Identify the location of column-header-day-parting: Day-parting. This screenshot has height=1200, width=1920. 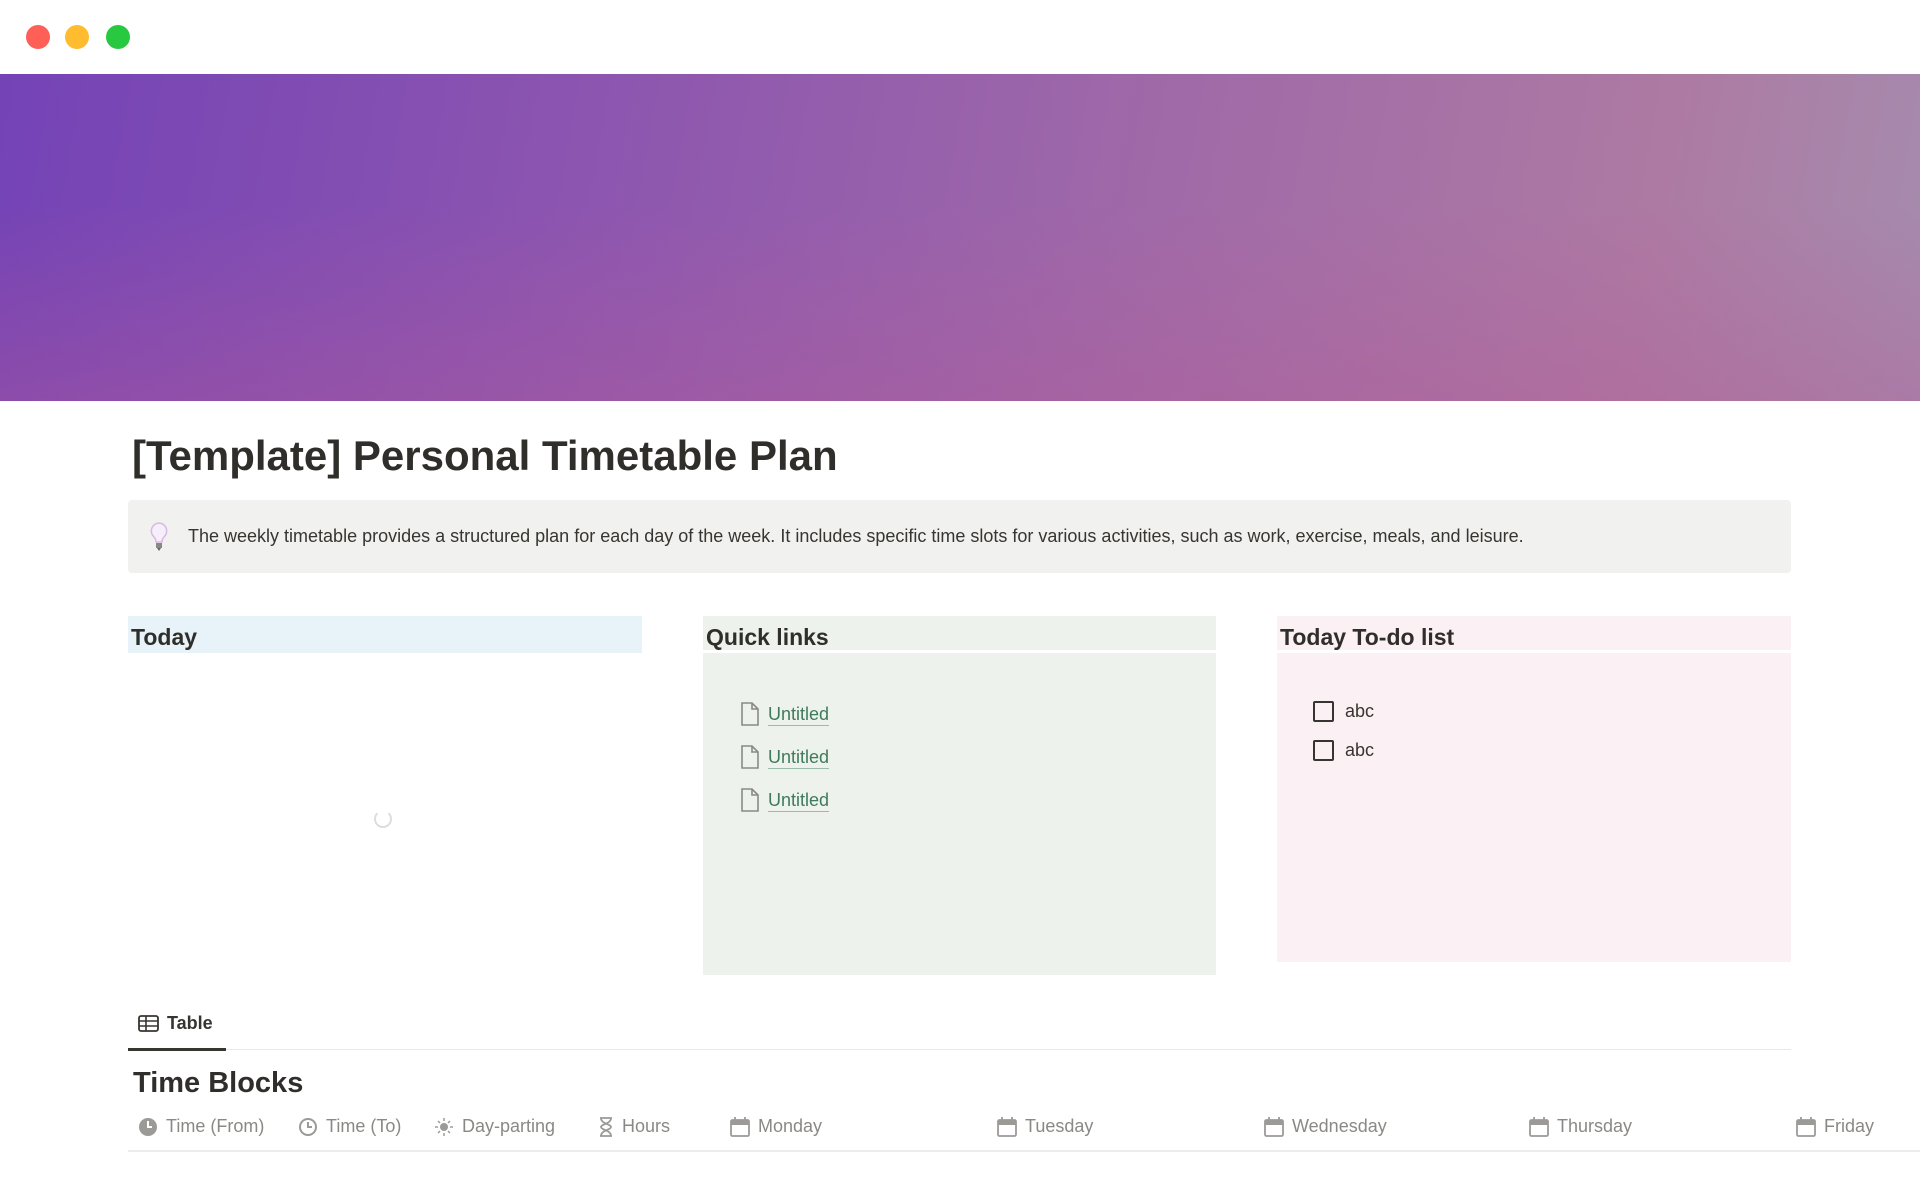
(494, 1126).